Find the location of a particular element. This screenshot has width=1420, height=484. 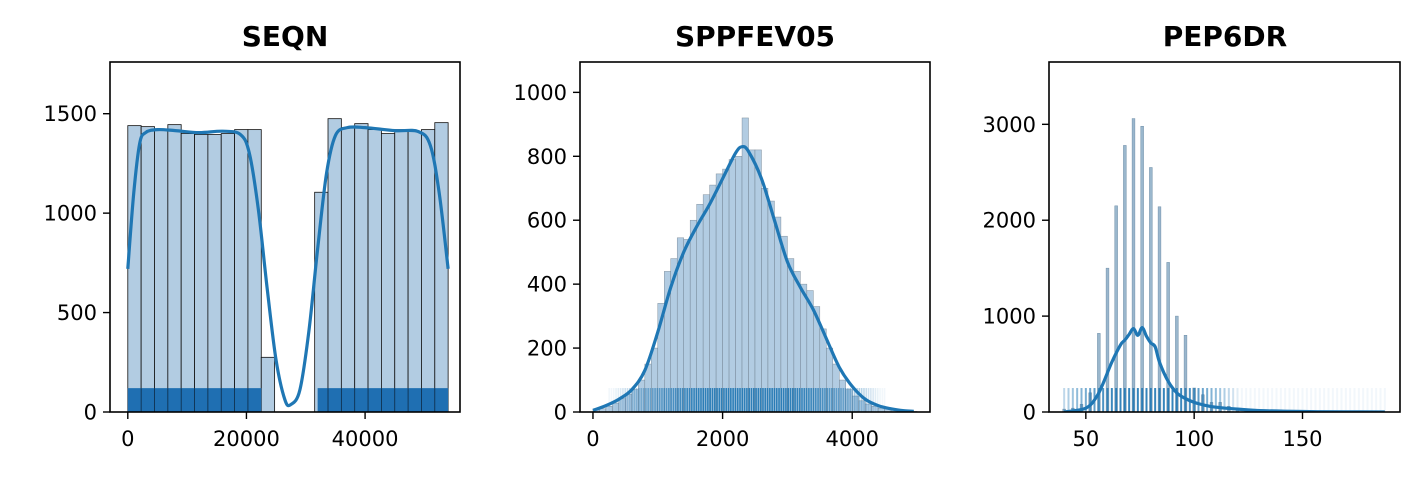

y-tick-label: 1500 is located at coordinates (70, 114).